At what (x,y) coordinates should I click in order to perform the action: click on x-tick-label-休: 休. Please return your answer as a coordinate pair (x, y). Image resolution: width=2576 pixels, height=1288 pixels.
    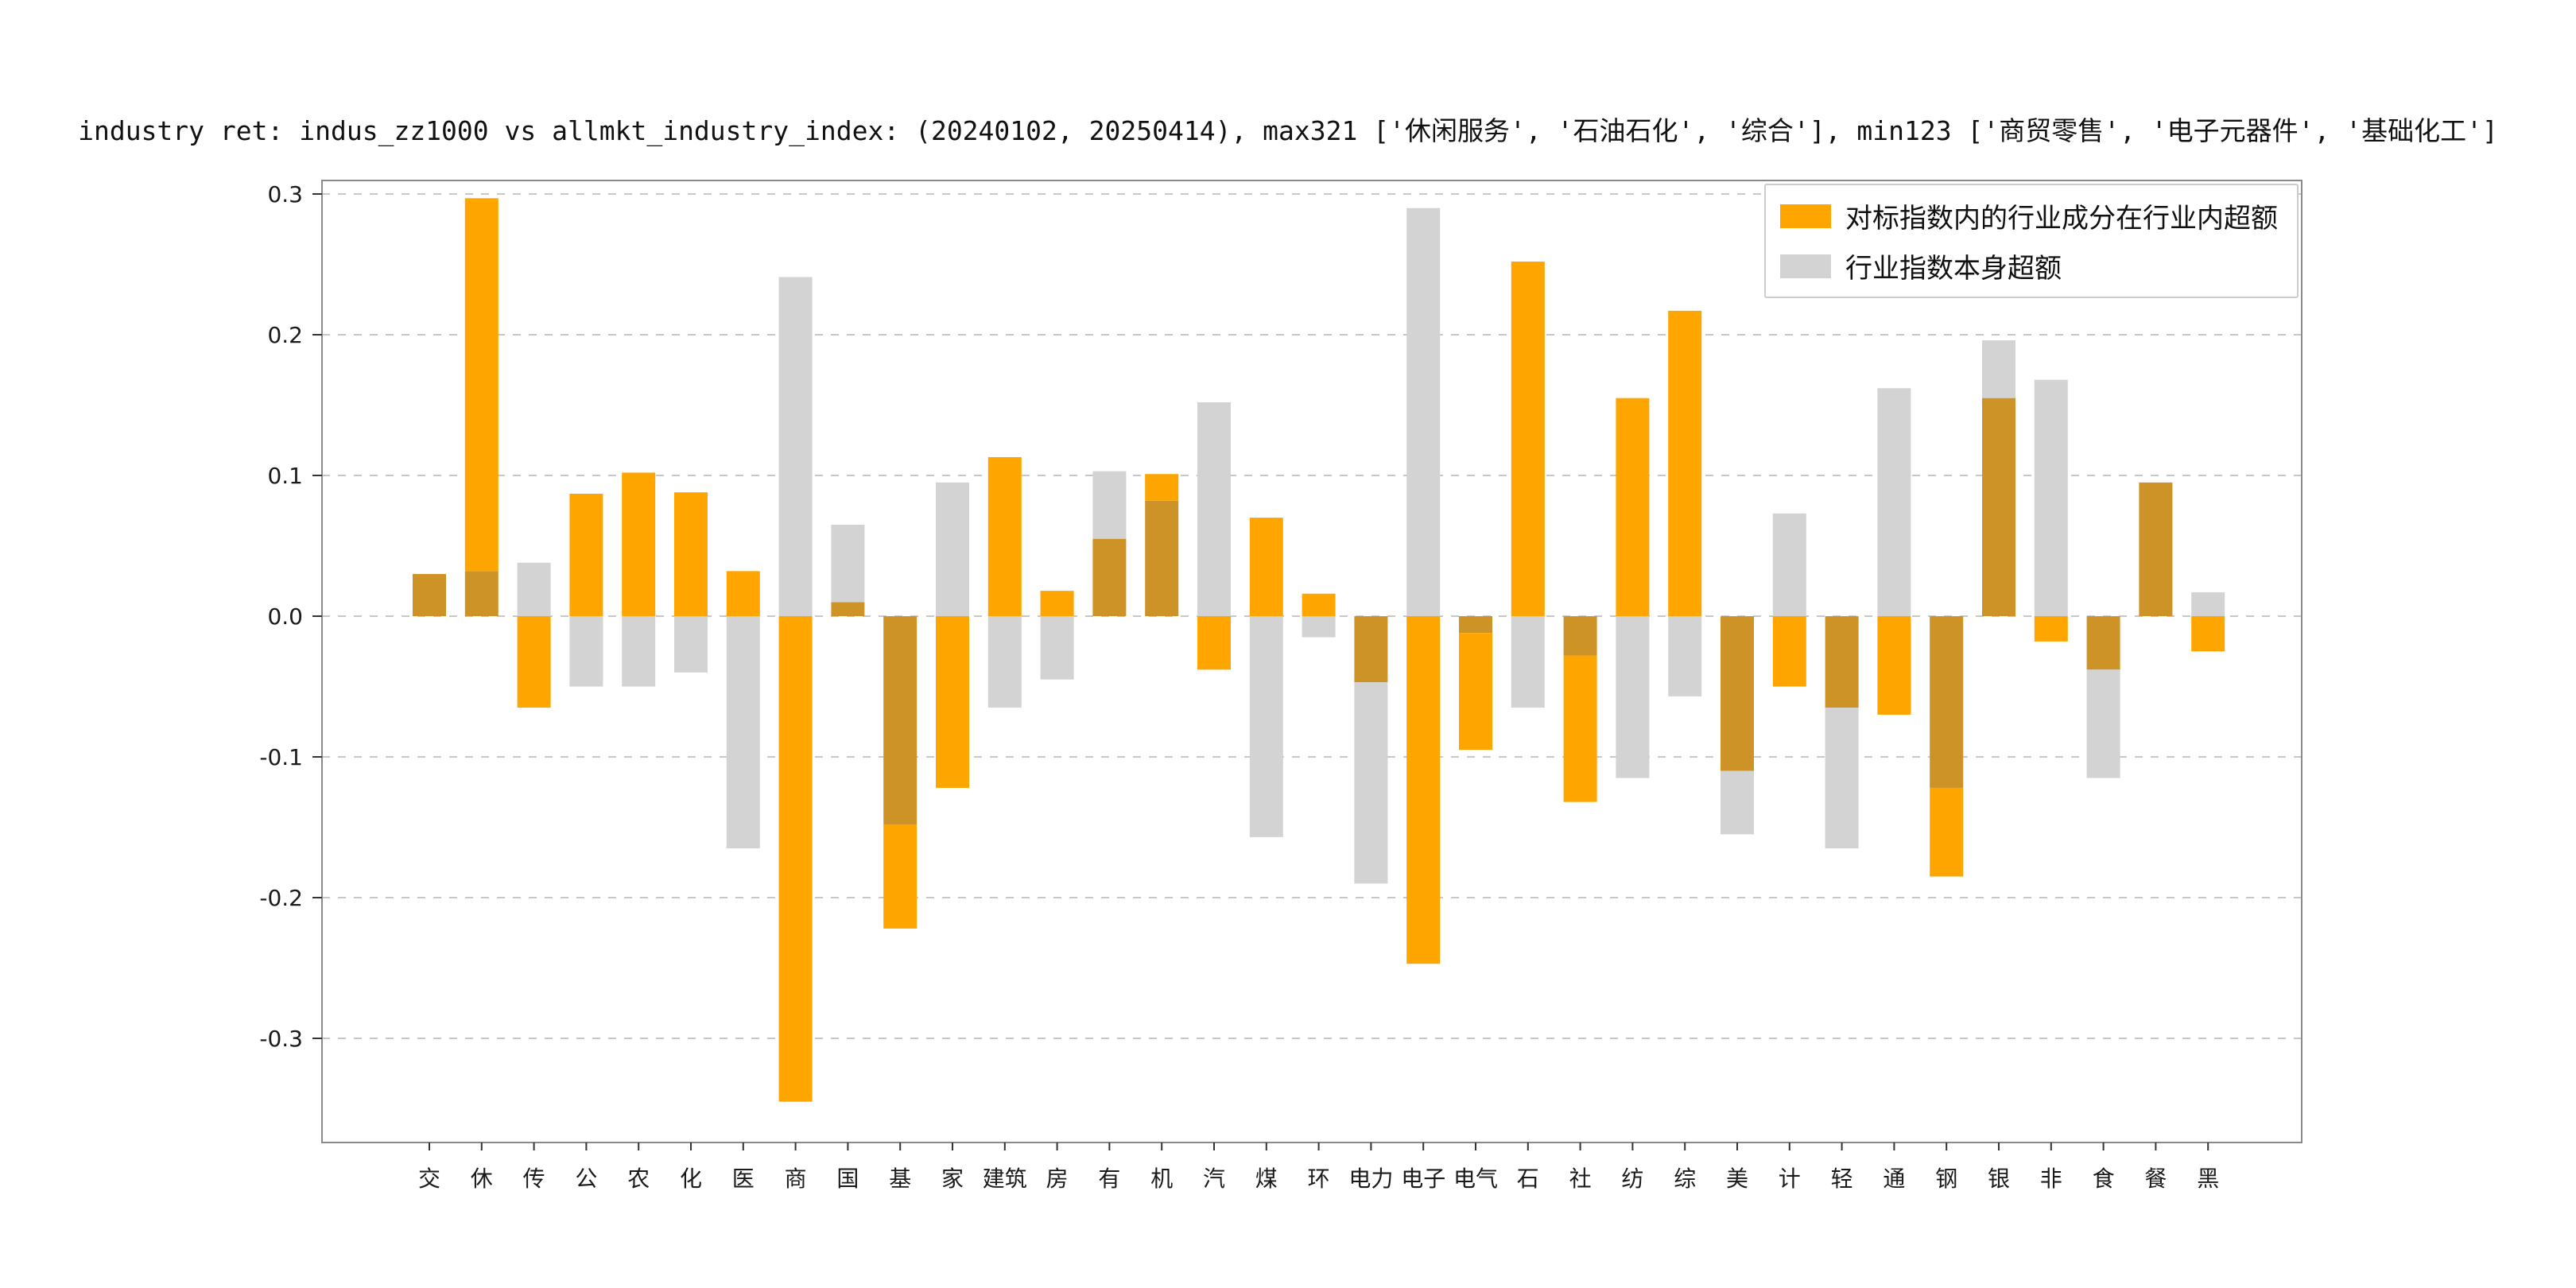
    Looking at the image, I should click on (482, 1179).